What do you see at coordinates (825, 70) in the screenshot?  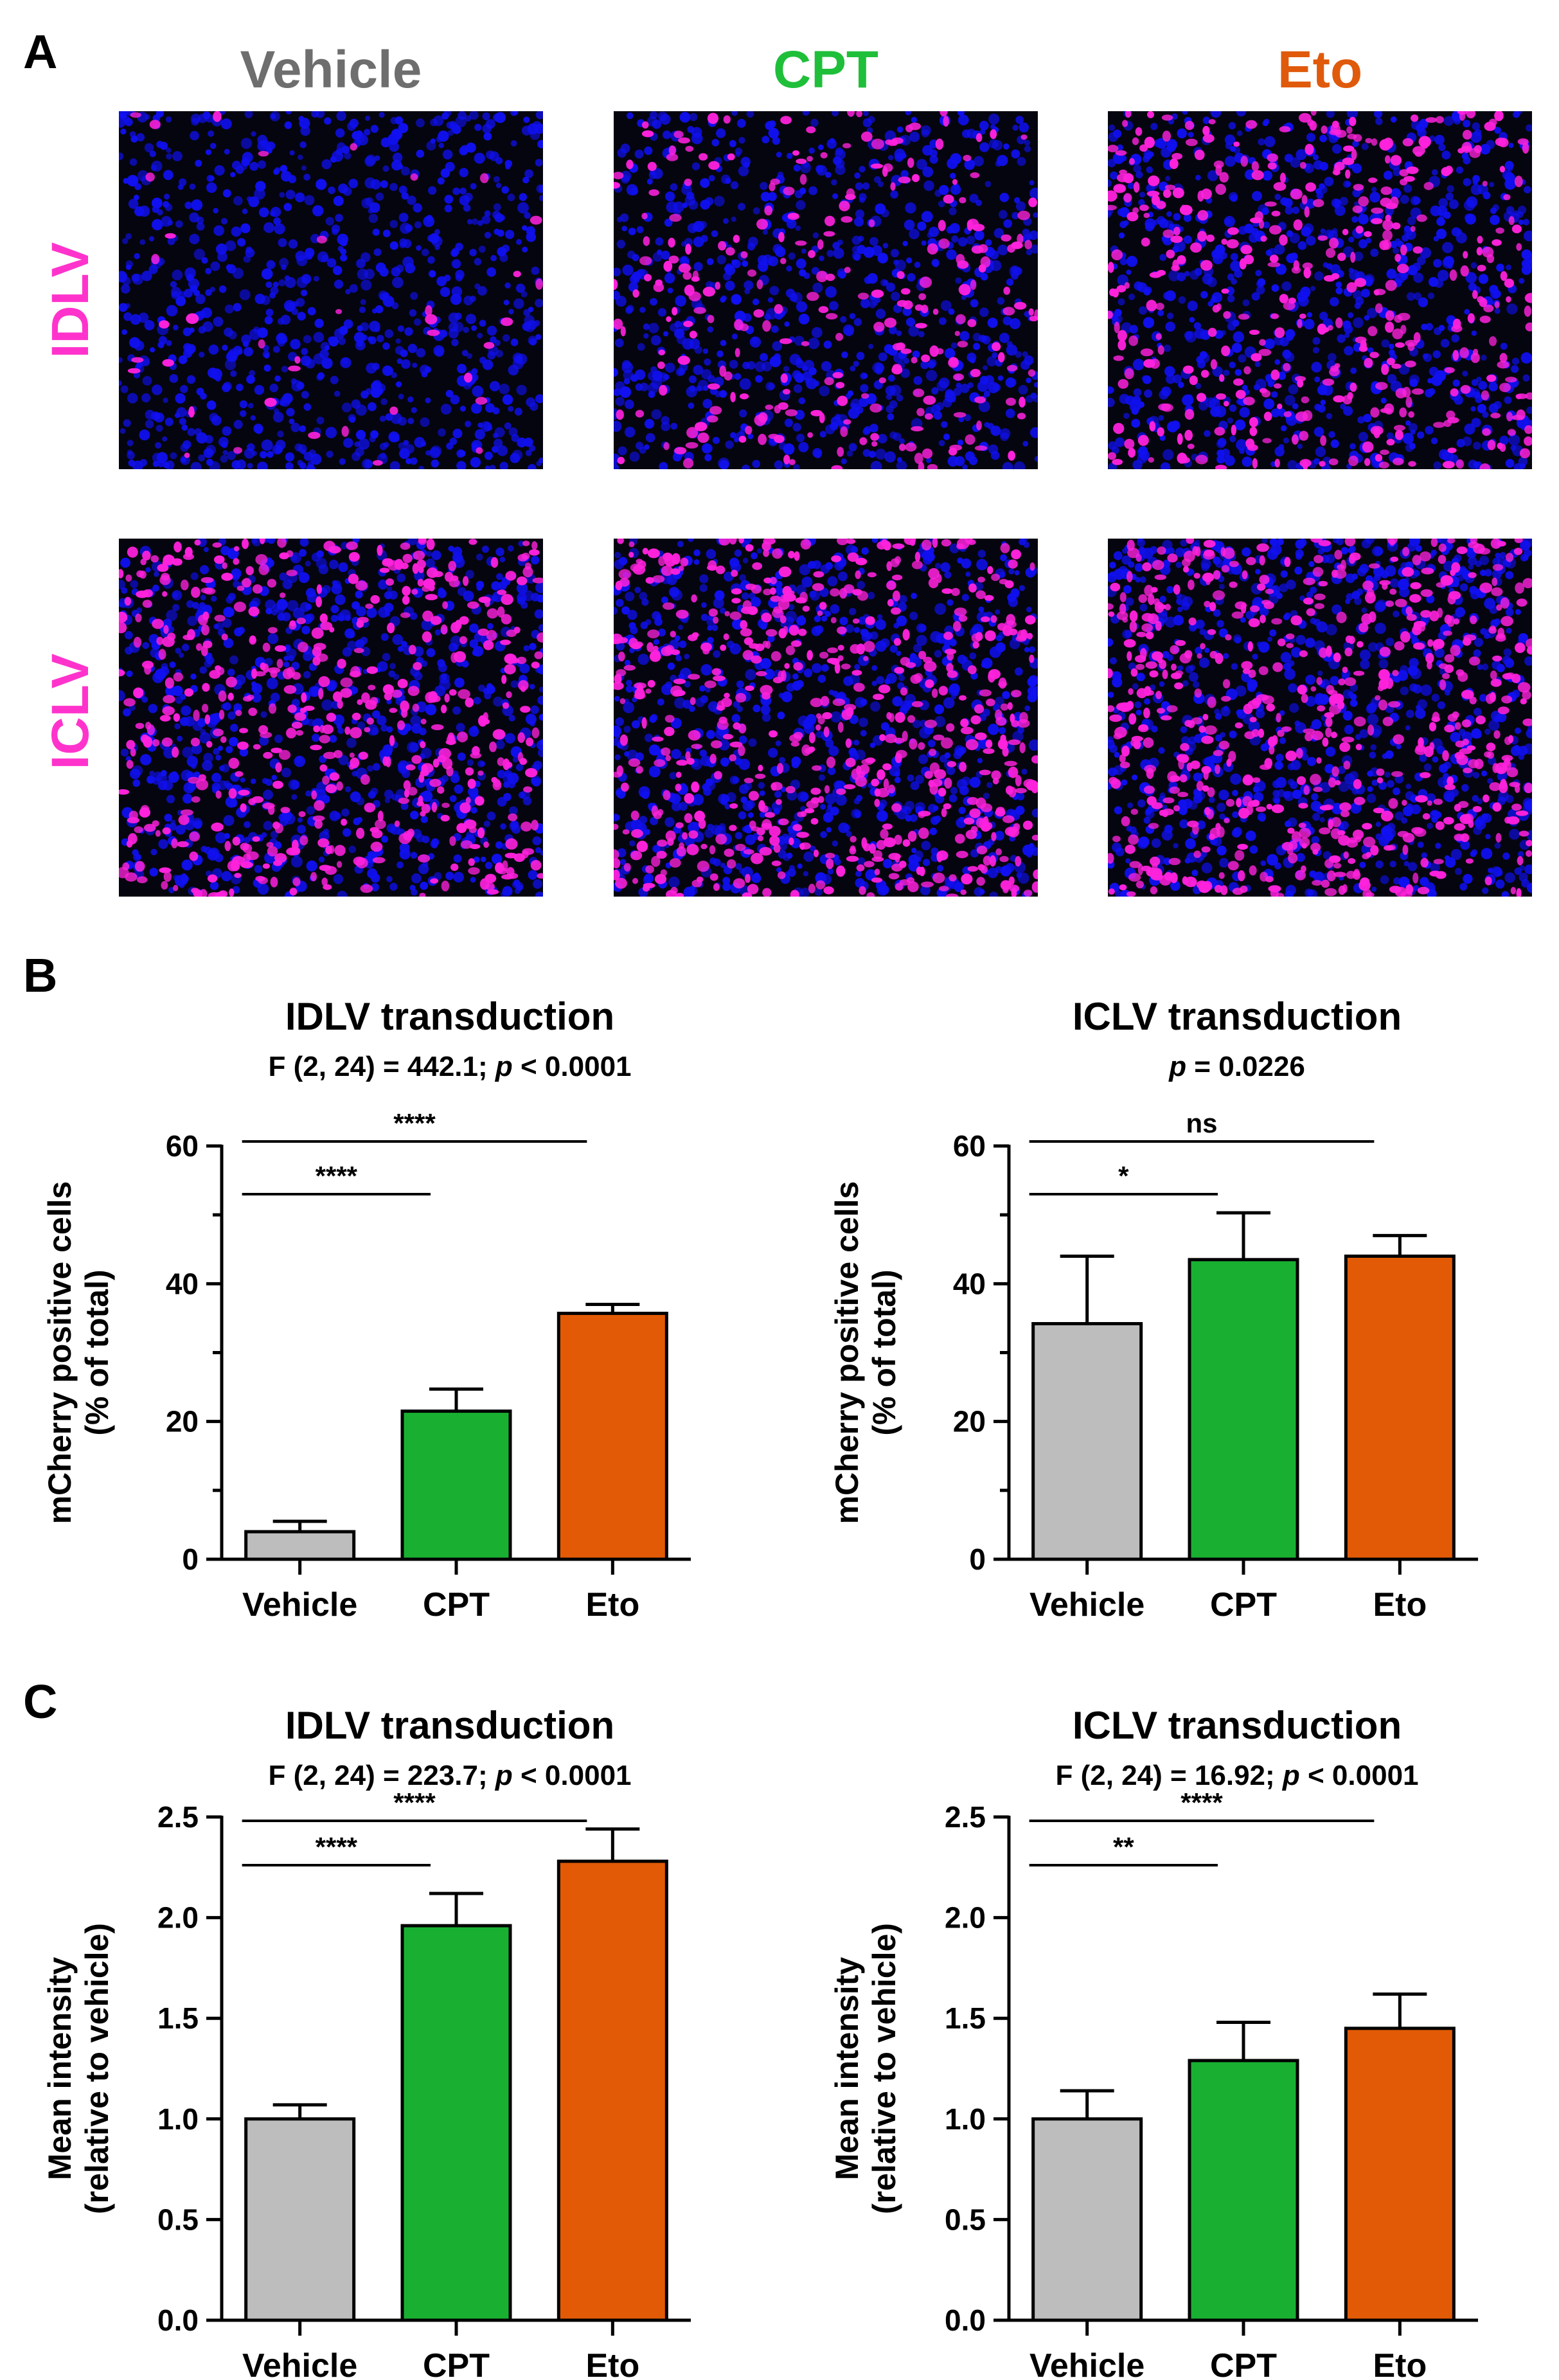 I see `column-header-cpt: CPT` at bounding box center [825, 70].